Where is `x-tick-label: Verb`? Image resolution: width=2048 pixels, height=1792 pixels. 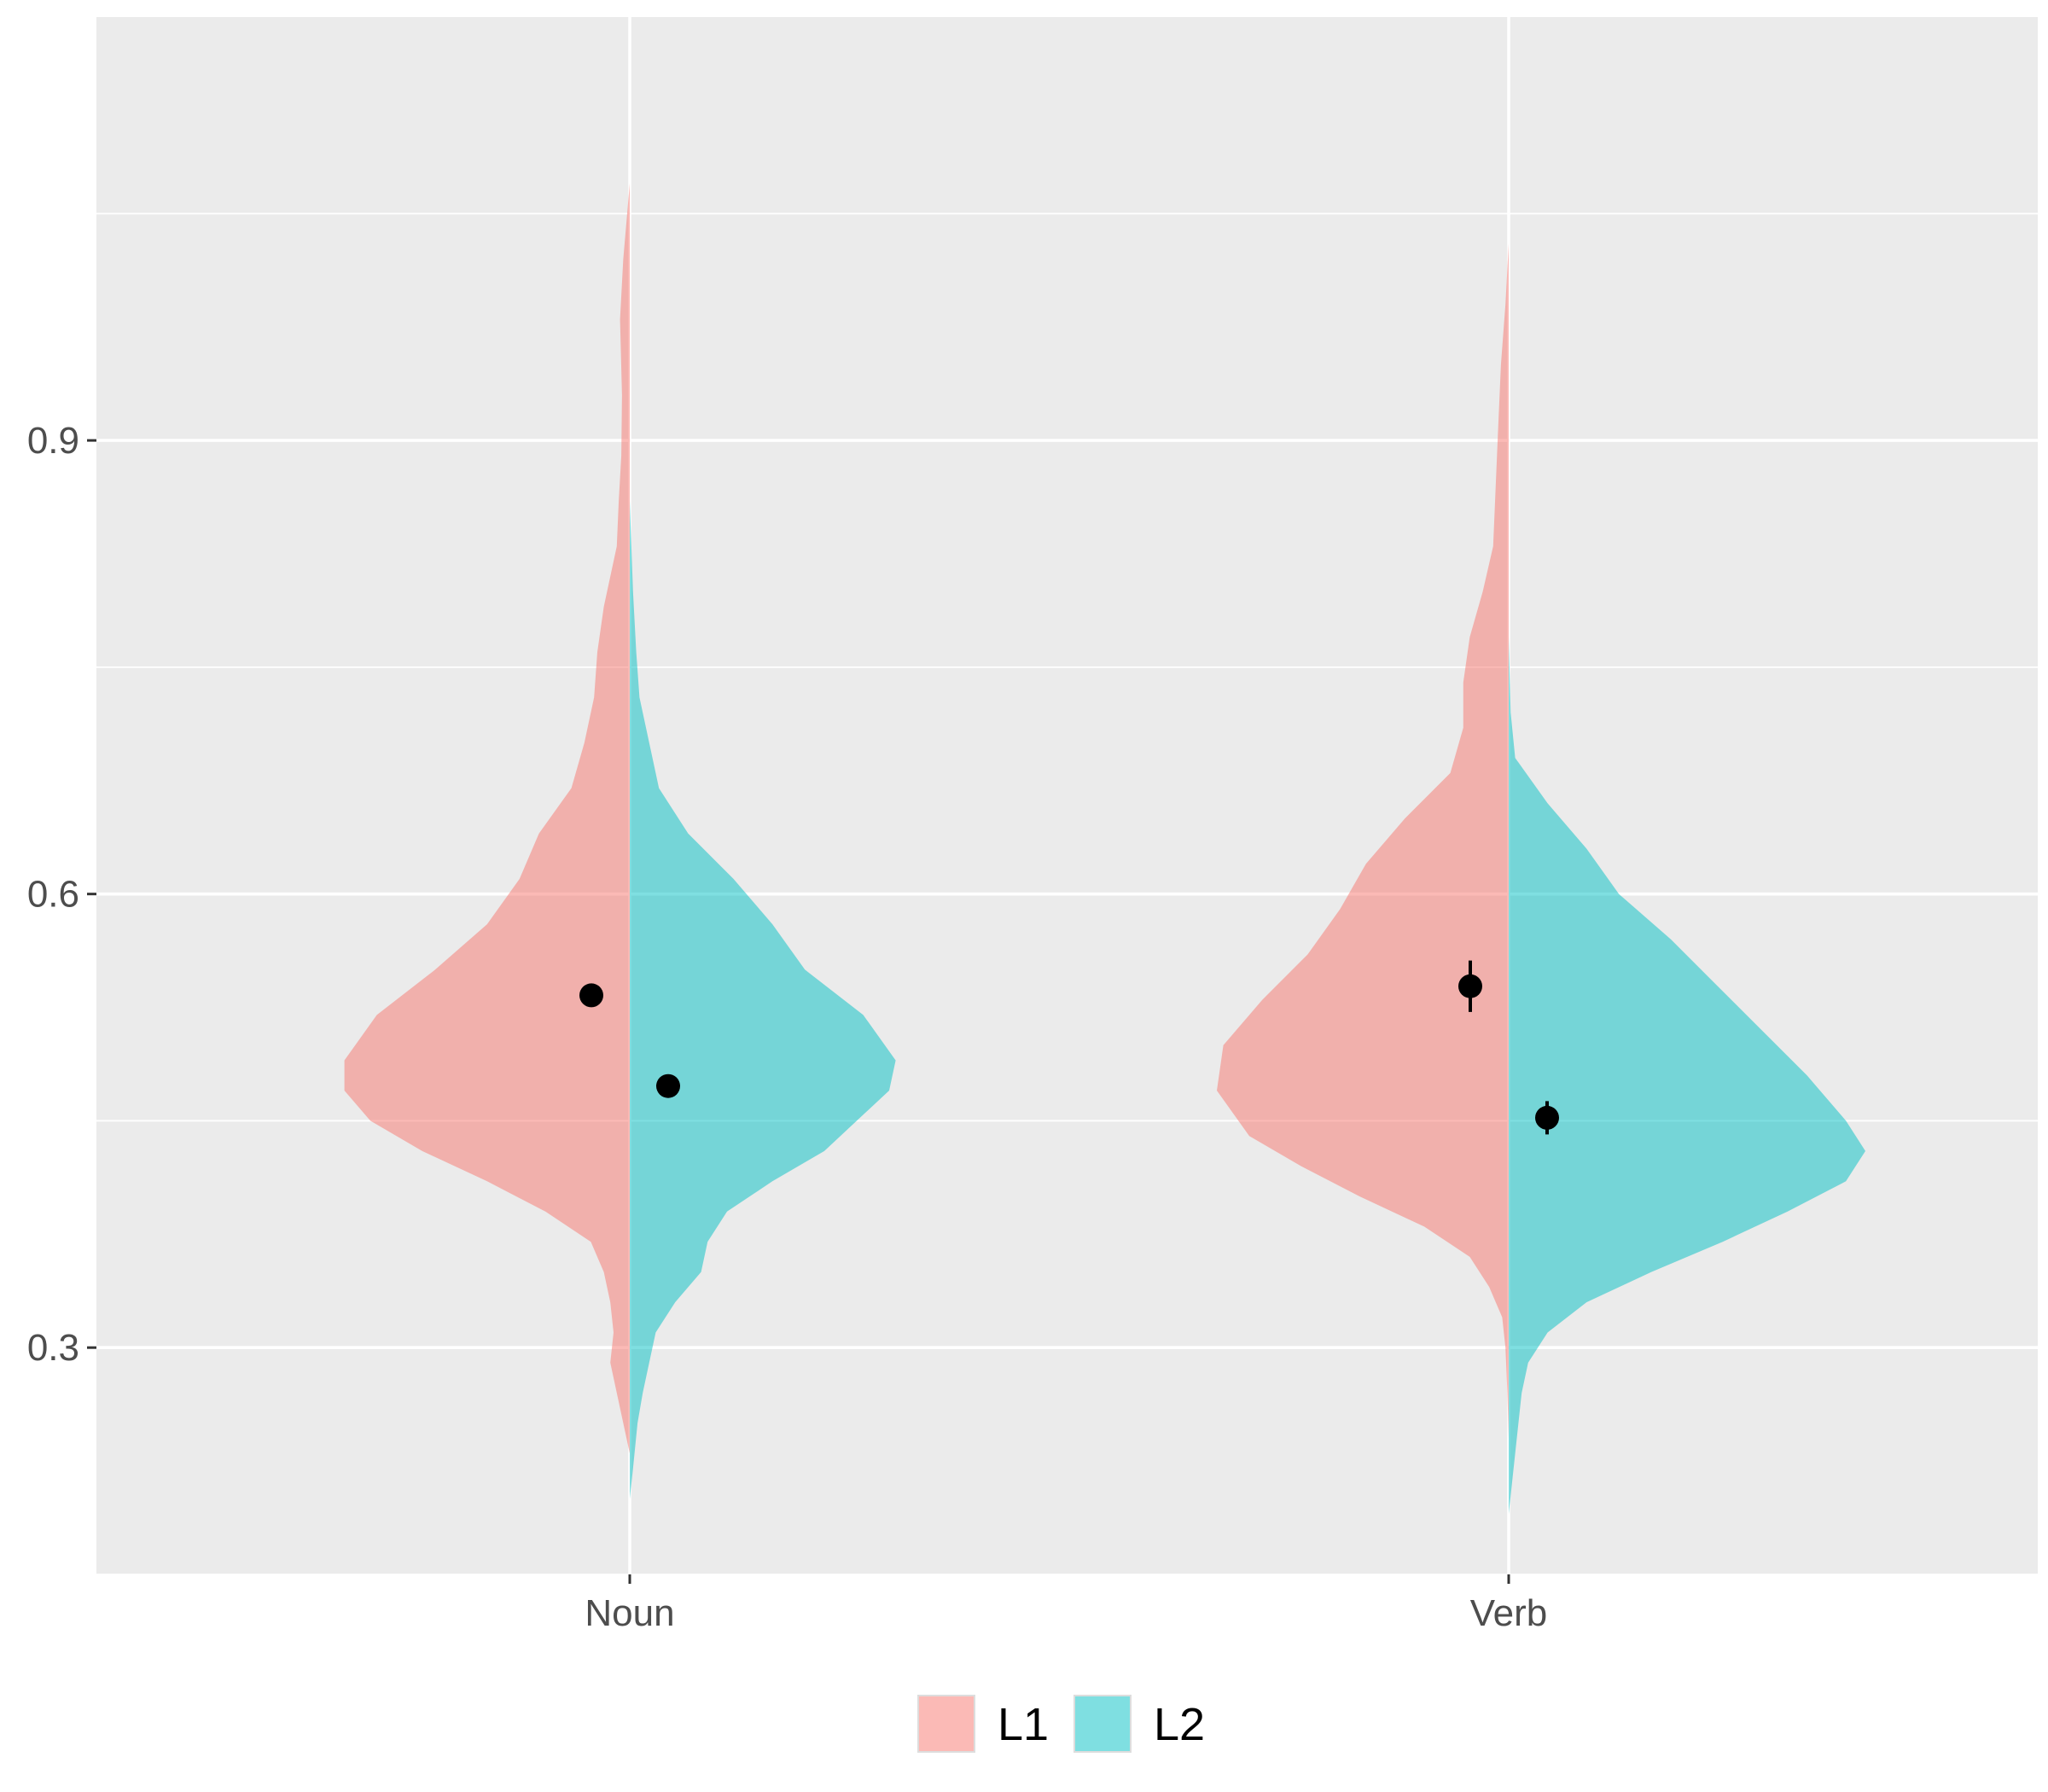 x-tick-label: Verb is located at coordinates (1509, 1613).